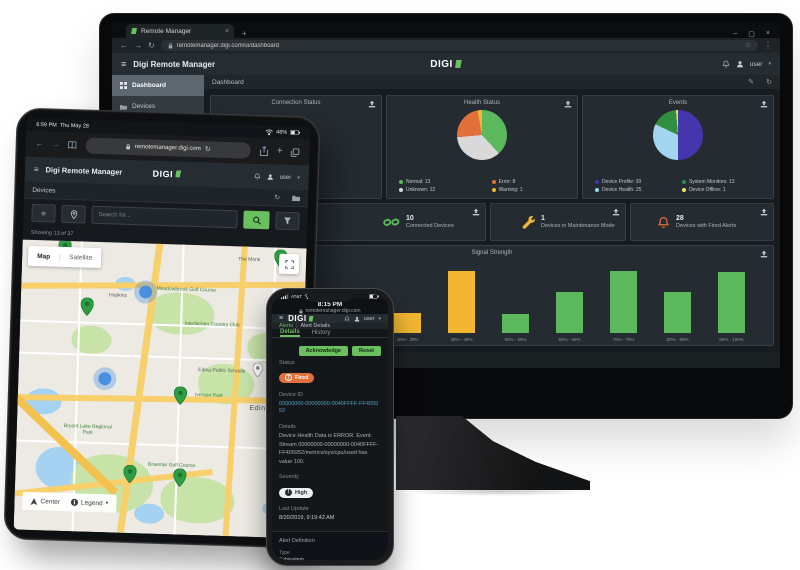 This screenshot has height=570, width=800. Describe the element at coordinates (89, 502) in the screenshot. I see `legend-button: Legend ▾` at that location.